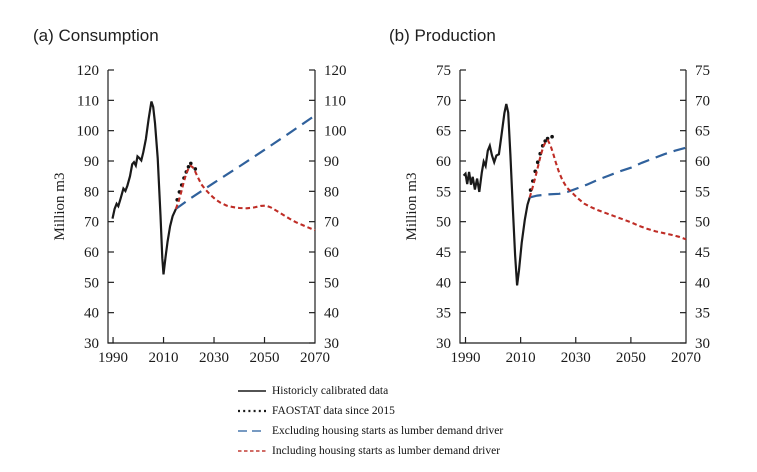 The image size is (757, 472). What do you see at coordinates (252, 451) in the screenshot?
I see `short-dash-swatch-icon` at bounding box center [252, 451].